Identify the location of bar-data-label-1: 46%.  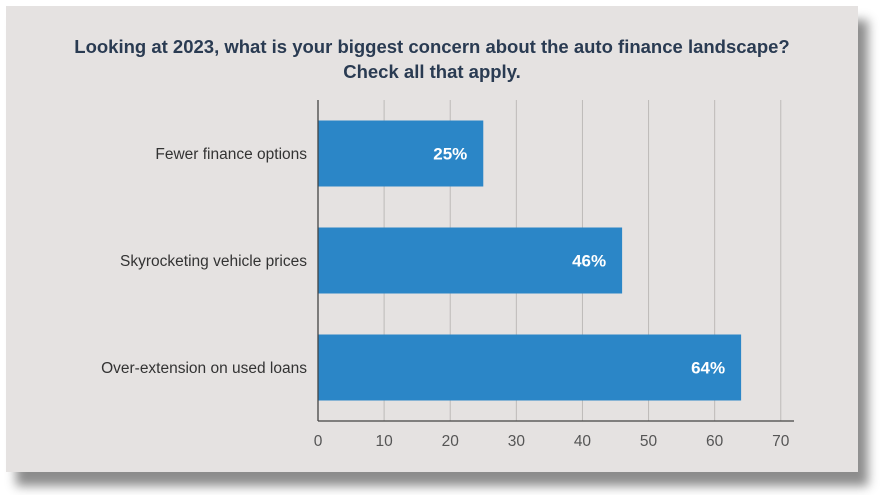
(589, 261).